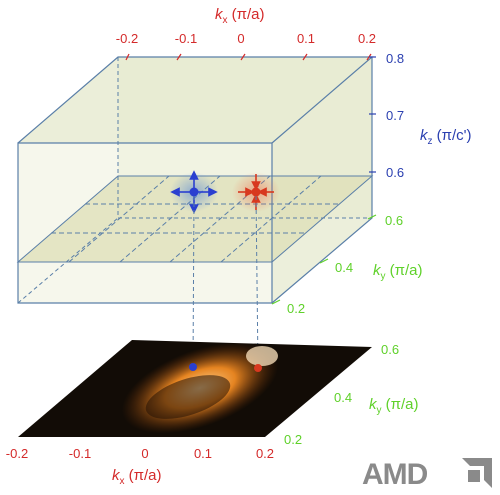 The image size is (500, 495). Describe the element at coordinates (188, 397) in the screenshot. I see `arpes-intensity-inner` at that location.